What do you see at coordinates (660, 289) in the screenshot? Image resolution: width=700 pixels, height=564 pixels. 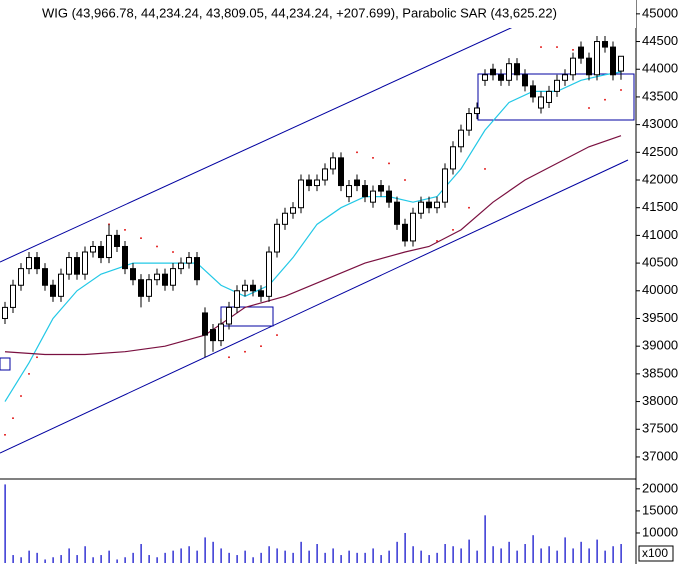 I see `y-tick-label: 40000` at bounding box center [660, 289].